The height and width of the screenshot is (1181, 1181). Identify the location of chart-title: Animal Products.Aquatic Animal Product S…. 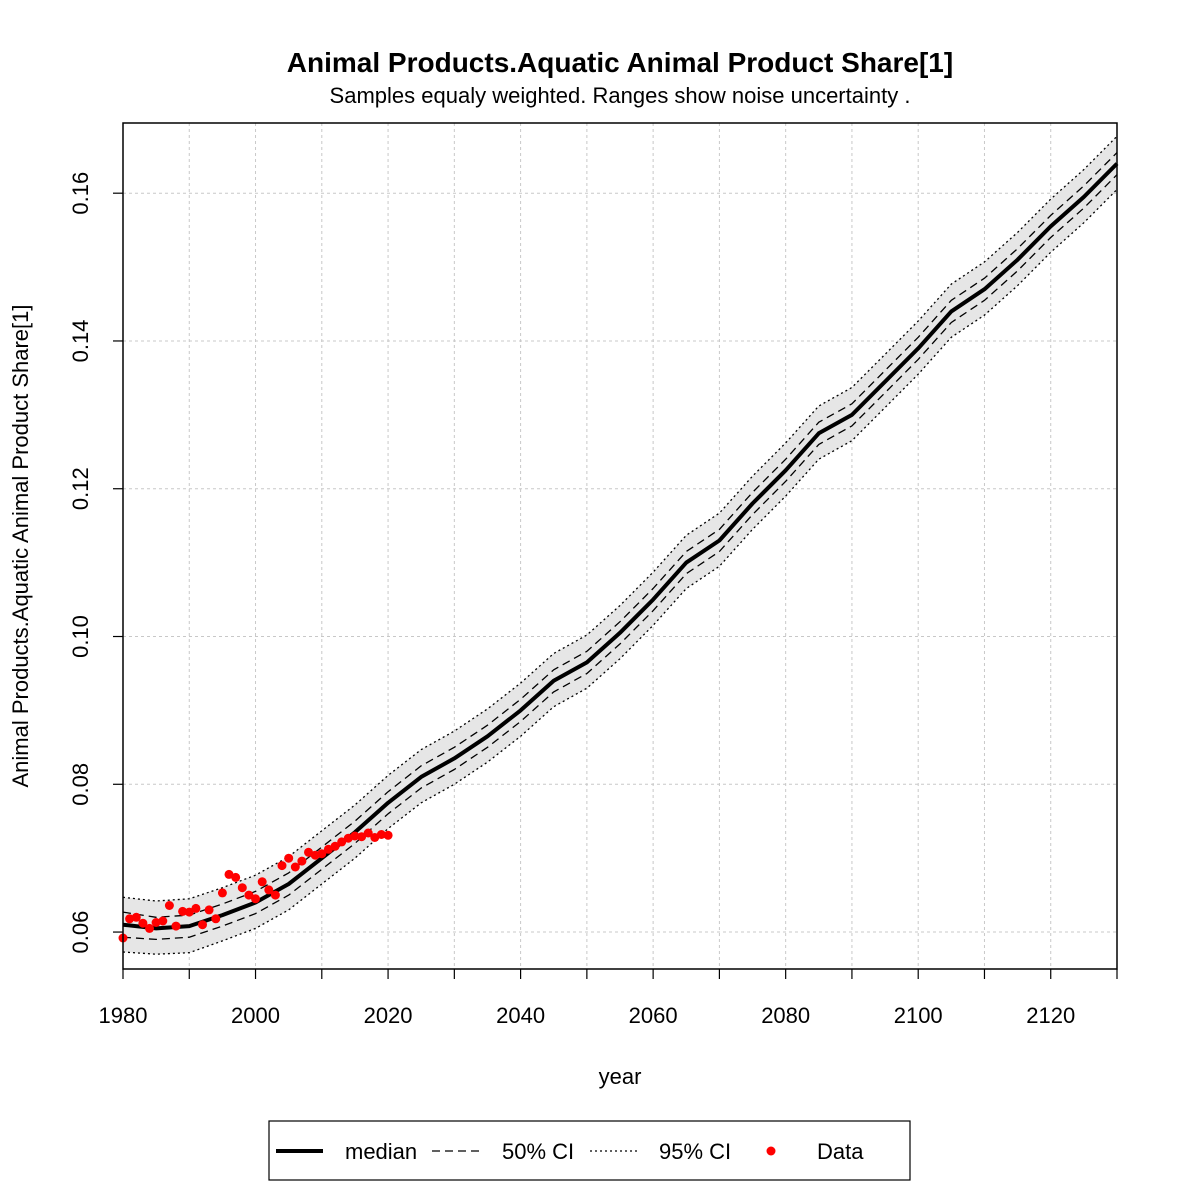
(620, 62).